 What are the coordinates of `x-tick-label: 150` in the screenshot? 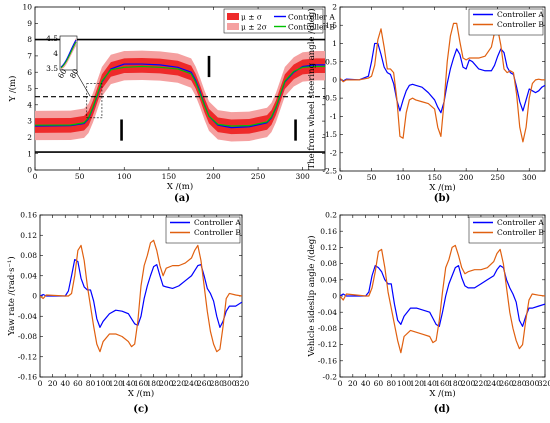 It's located at (434, 177).